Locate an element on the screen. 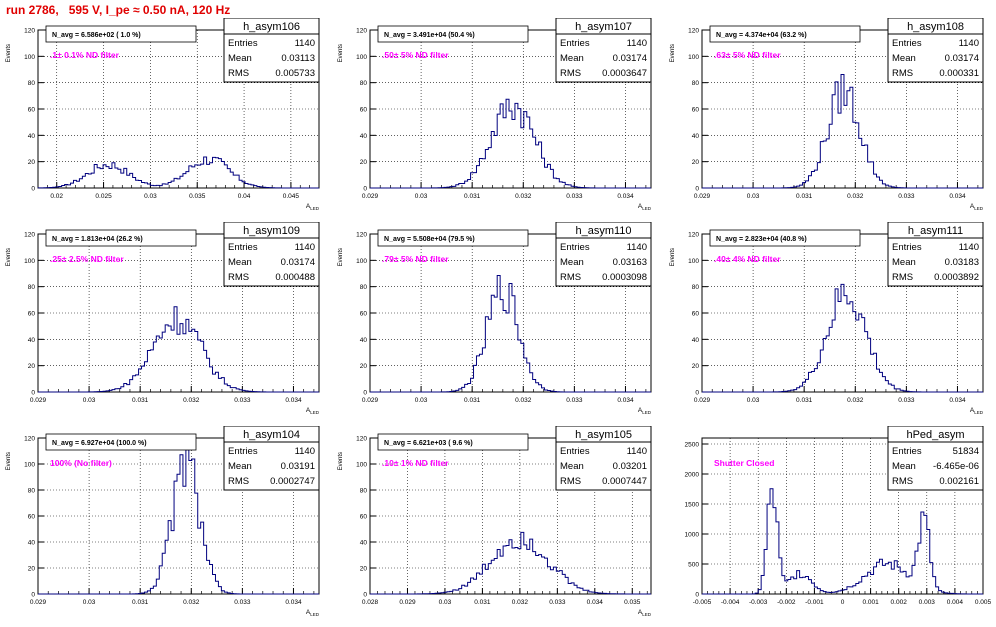 The width and height of the screenshot is (996, 627). y-tick-label: 1500 is located at coordinates (692, 505).